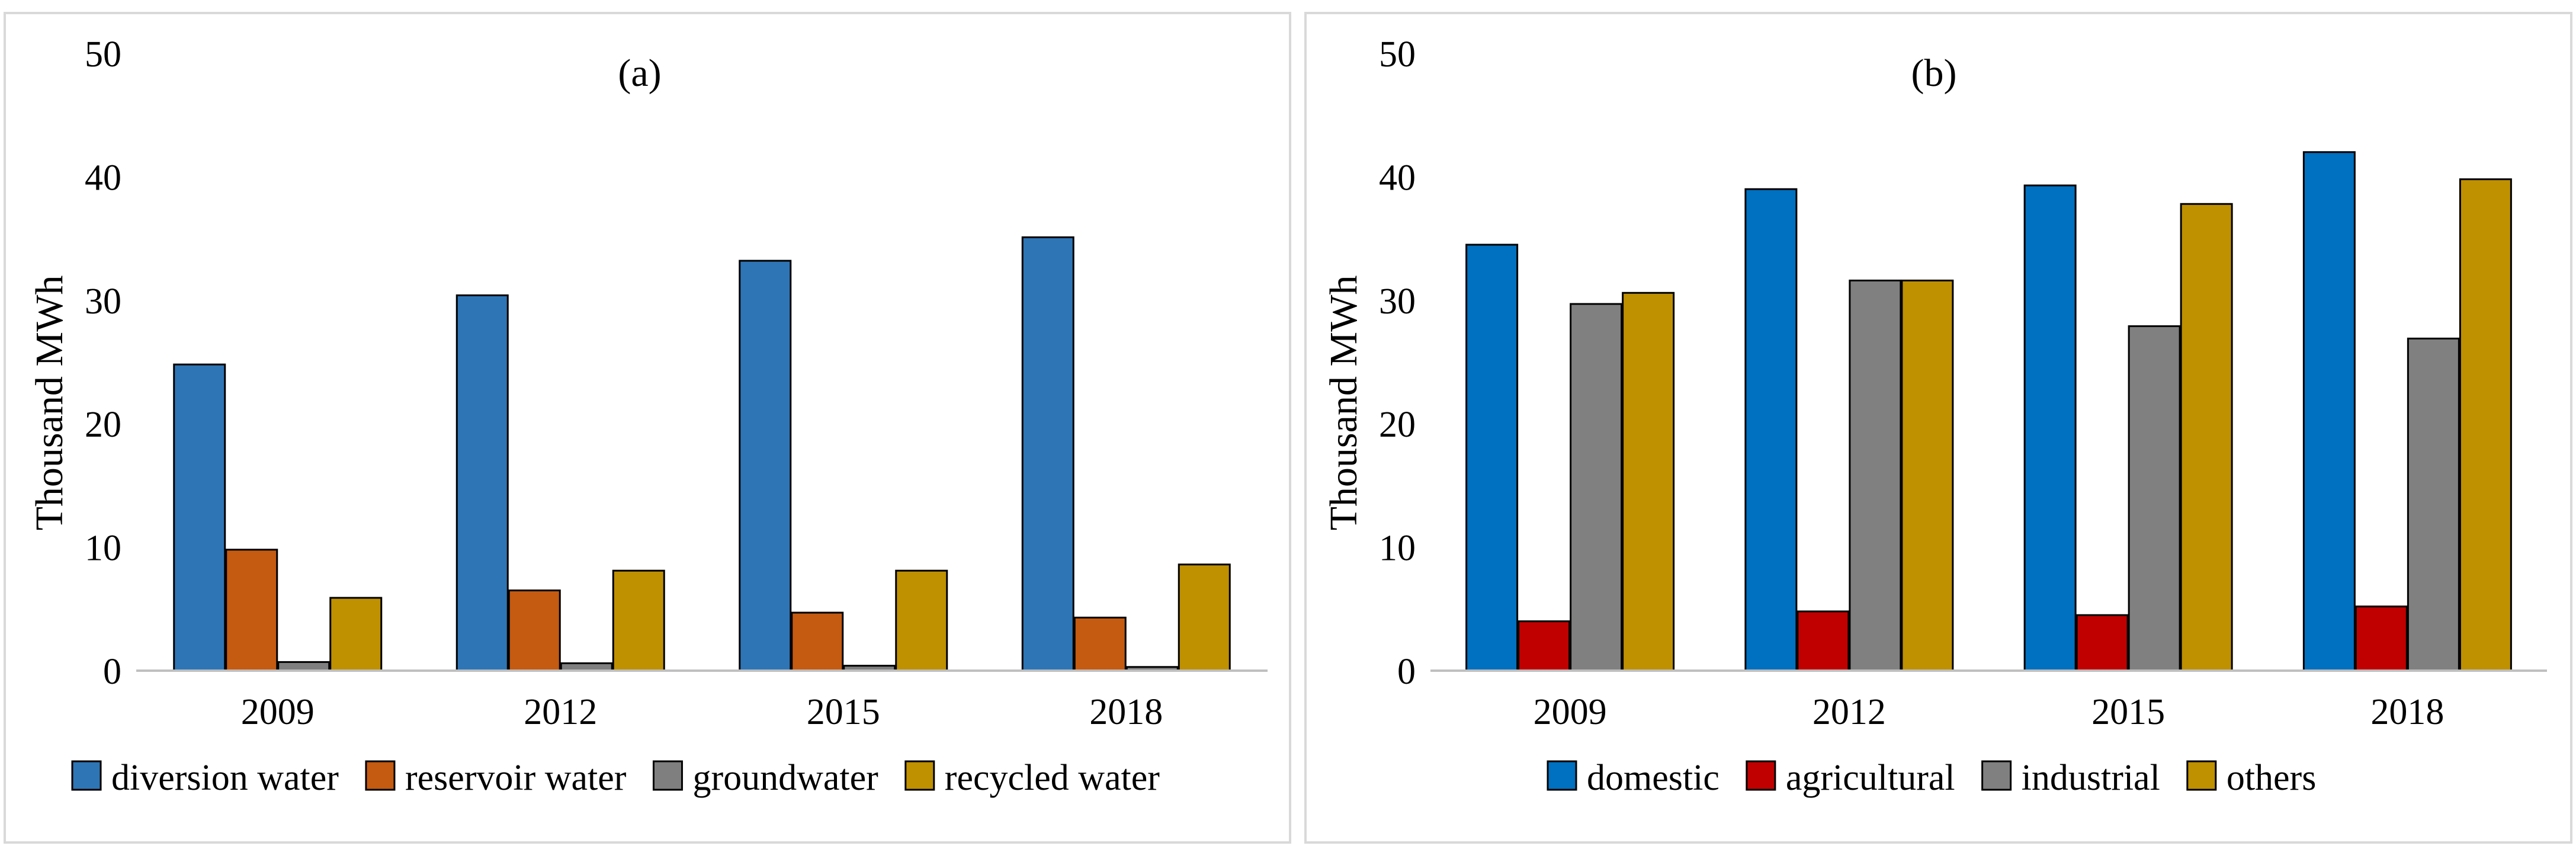 The height and width of the screenshot is (849, 2576). What do you see at coordinates (1100, 644) in the screenshot?
I see `bar-reservoir-water-2018` at bounding box center [1100, 644].